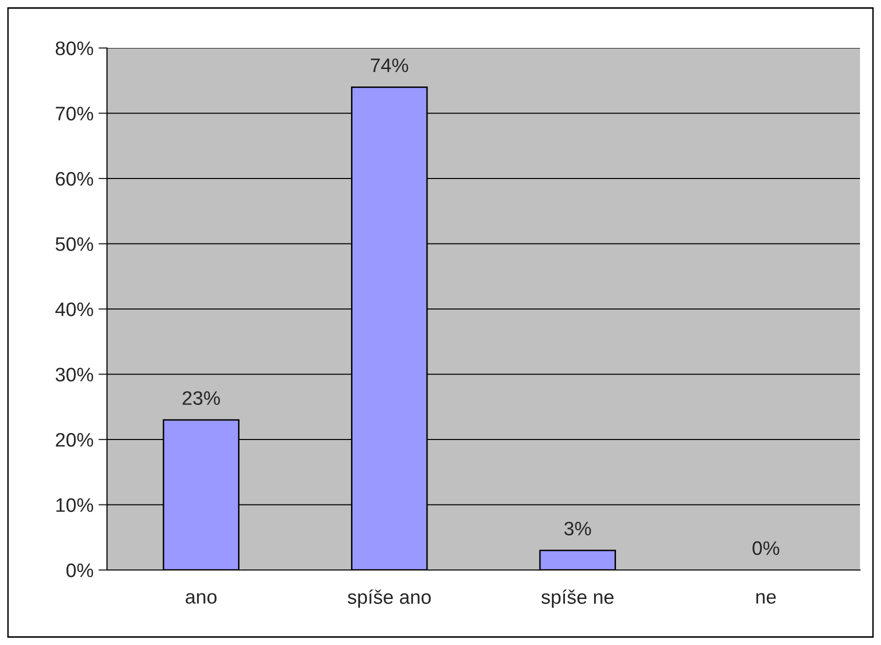 The height and width of the screenshot is (645, 881). Describe the element at coordinates (577, 598) in the screenshot. I see `x-tick-label: spíše ne` at that location.